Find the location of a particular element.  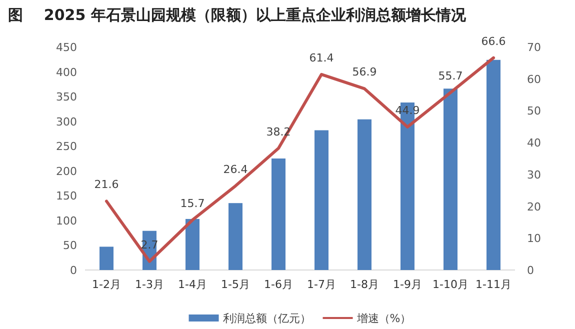

chart-title: 图 2025 年石景山园规模（限额）以上重点企业利润总额增长情况 is located at coordinates (237, 15).